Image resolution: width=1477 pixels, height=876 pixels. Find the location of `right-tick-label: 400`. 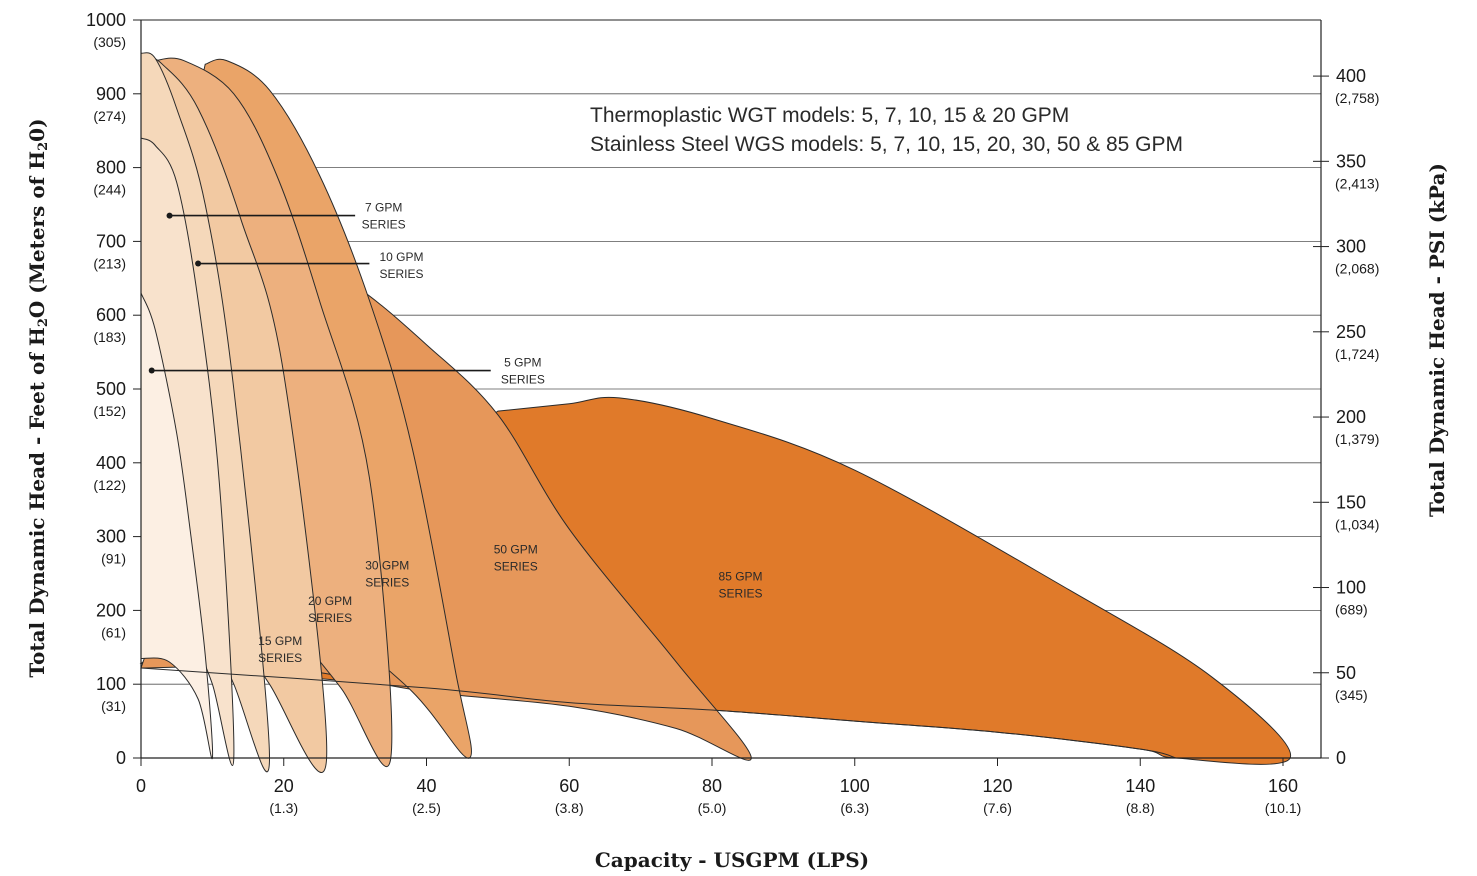

right-tick-label: 400 is located at coordinates (1351, 76).